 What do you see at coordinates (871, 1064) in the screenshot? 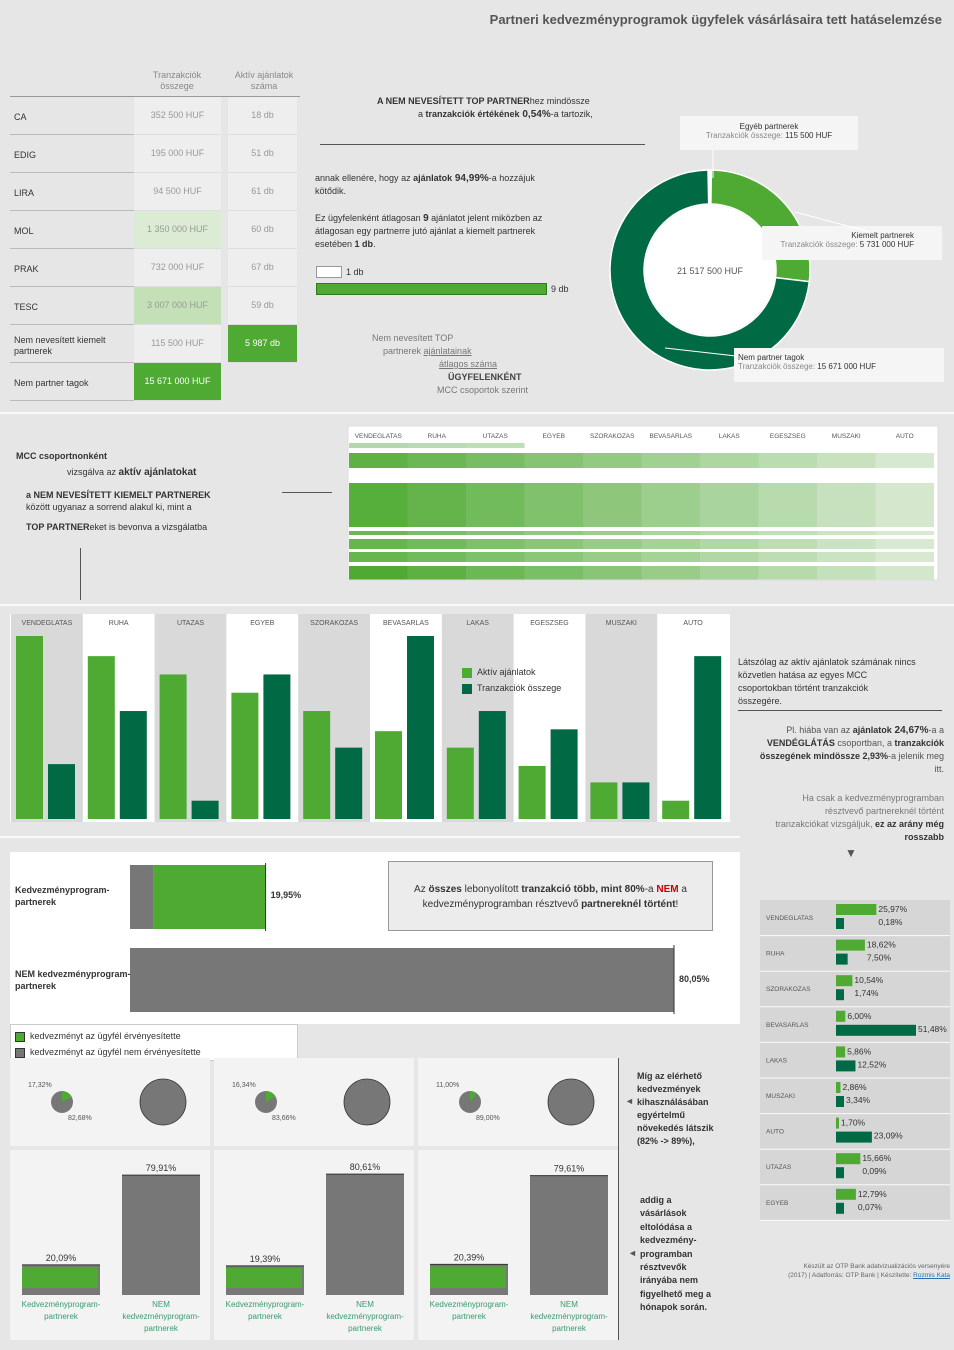
I see `list-value-transactions: 12,52%` at bounding box center [871, 1064].